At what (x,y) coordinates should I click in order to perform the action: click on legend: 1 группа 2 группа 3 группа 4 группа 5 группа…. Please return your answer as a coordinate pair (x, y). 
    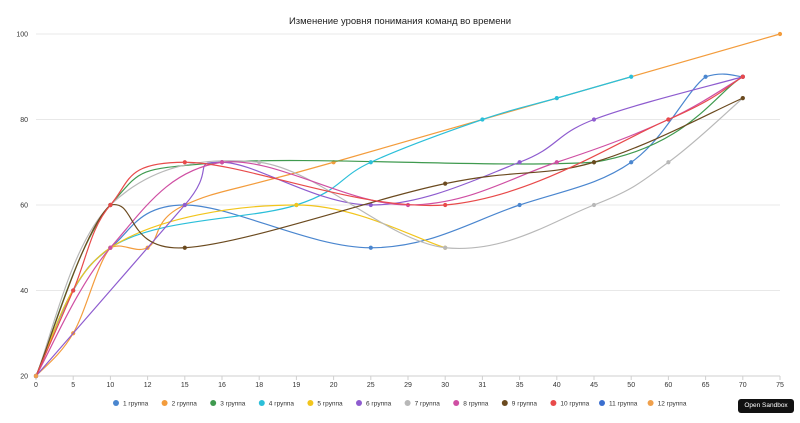
    Looking at the image, I should click on (400, 403).